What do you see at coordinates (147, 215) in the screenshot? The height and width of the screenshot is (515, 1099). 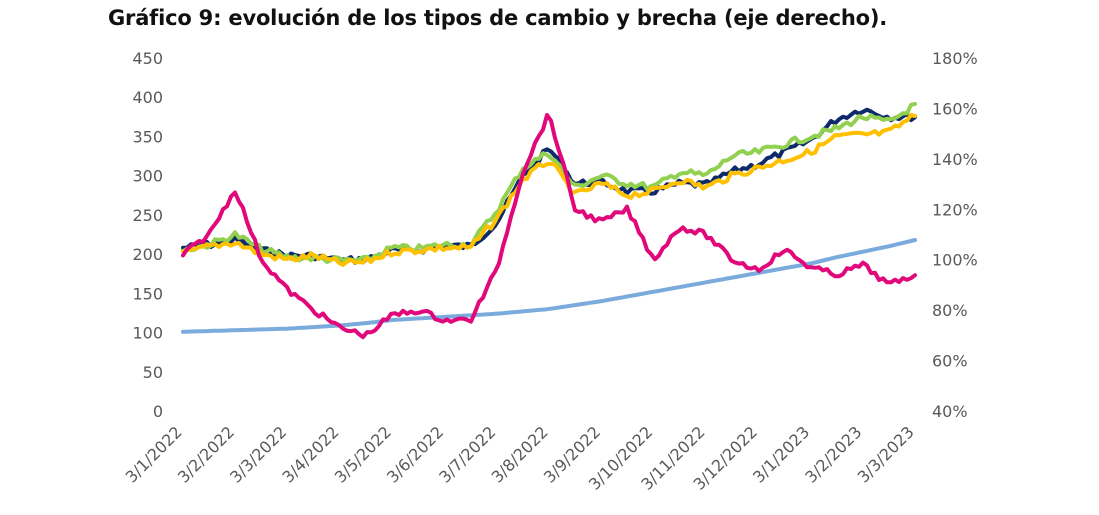 I see `y-left-tick-label: 250` at bounding box center [147, 215].